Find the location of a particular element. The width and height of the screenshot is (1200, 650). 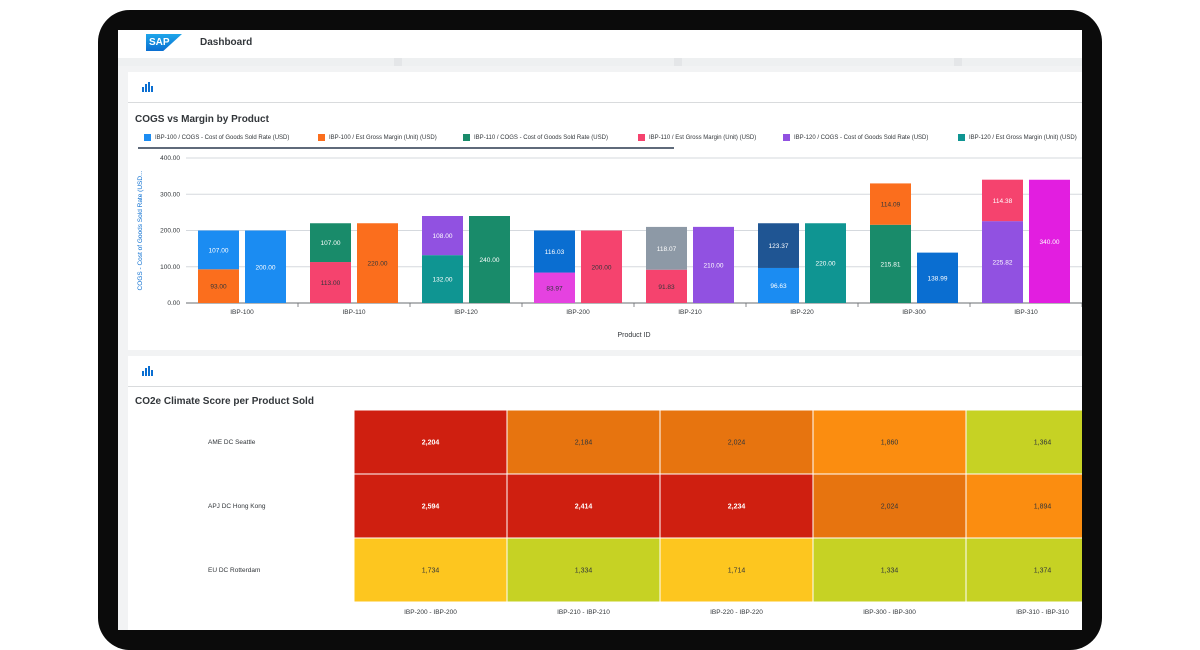

legend-label: IBP-100 / Est Gross Margin (Unit) (USD) is located at coordinates (383, 137).